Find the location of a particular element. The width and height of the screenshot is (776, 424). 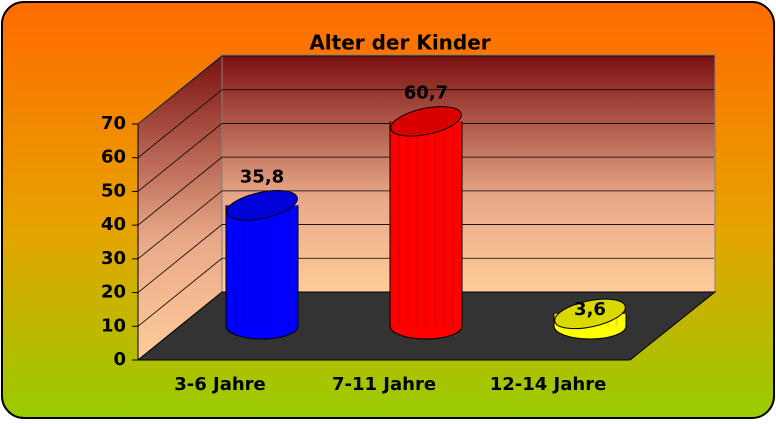

y-tick-label: 0 is located at coordinates (119, 359).